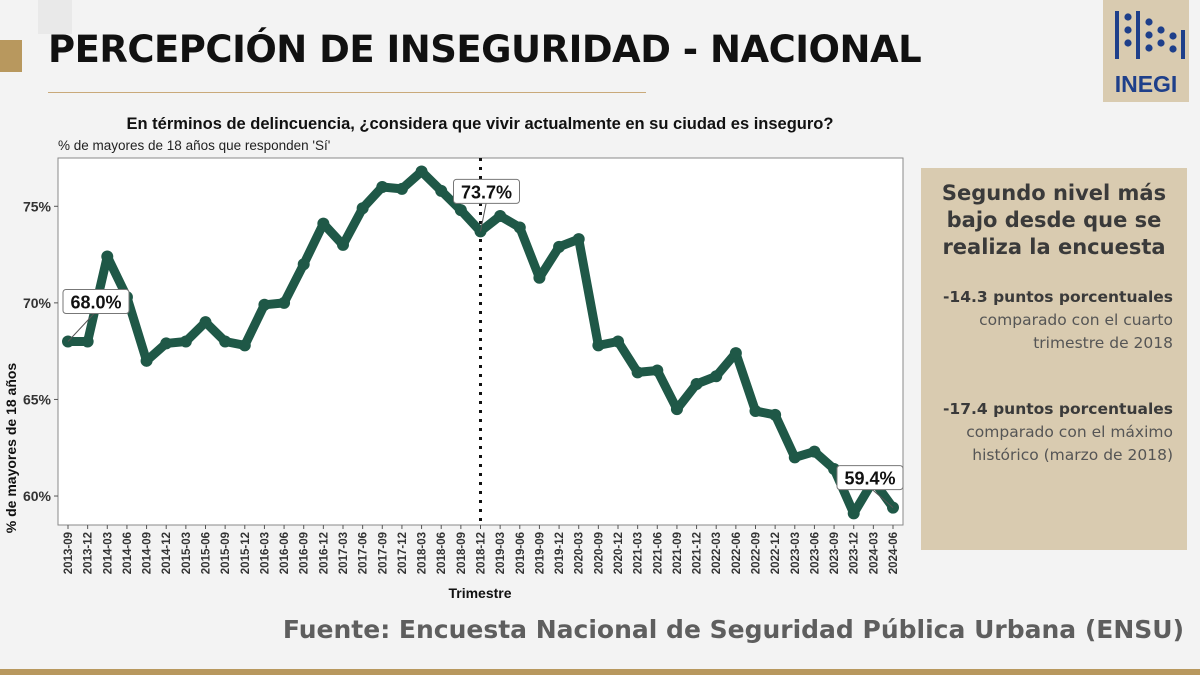  I want to click on x-tick-label: 2024-03, so click(874, 553).